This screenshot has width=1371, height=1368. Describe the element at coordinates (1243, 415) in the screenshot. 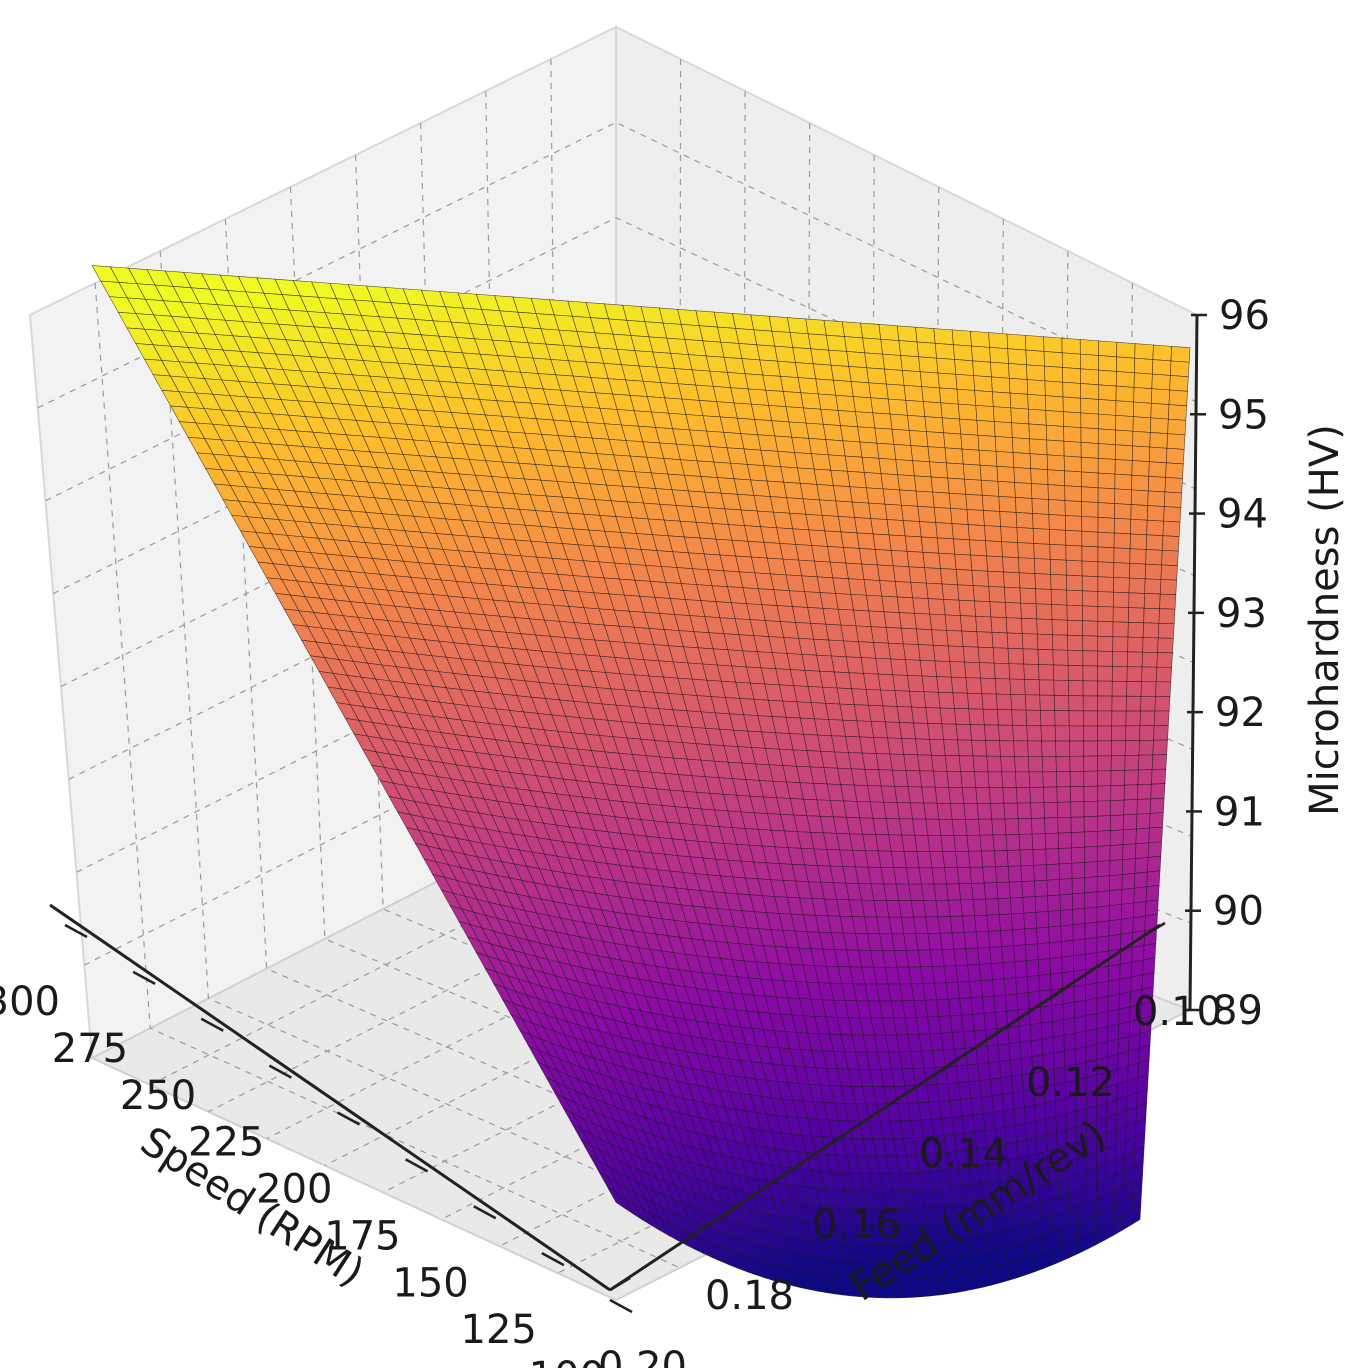

I see `z-tick-label: 95` at that location.